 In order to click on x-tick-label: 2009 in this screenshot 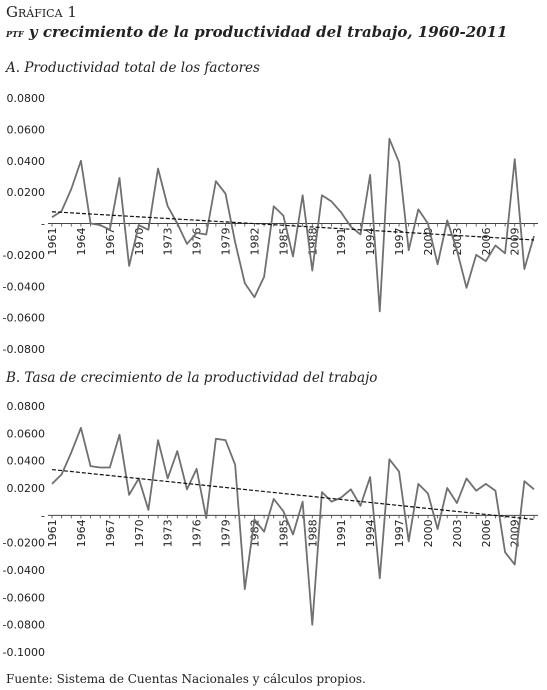, I will do `click(515, 242)`.